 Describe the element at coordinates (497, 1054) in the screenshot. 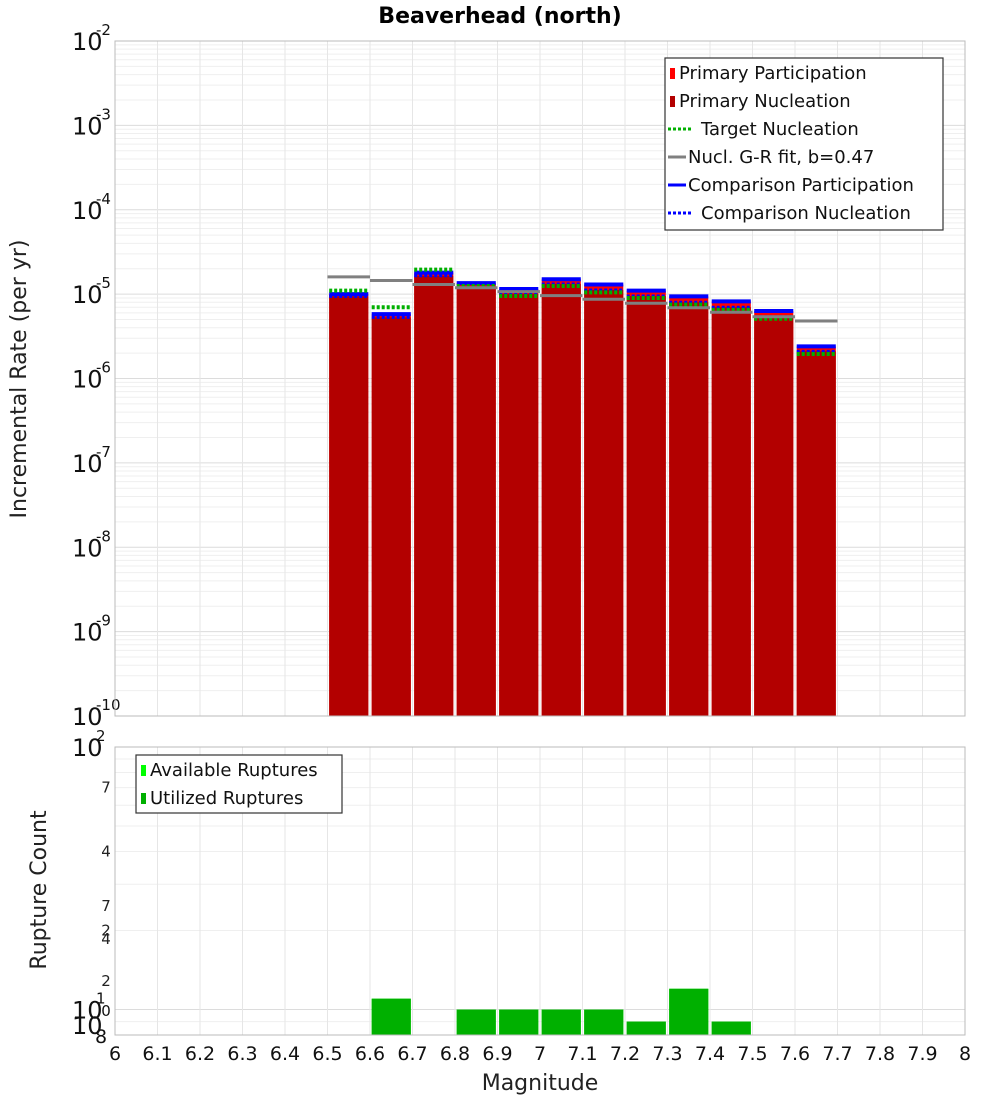

I see `x-tick-label: 6.9` at that location.